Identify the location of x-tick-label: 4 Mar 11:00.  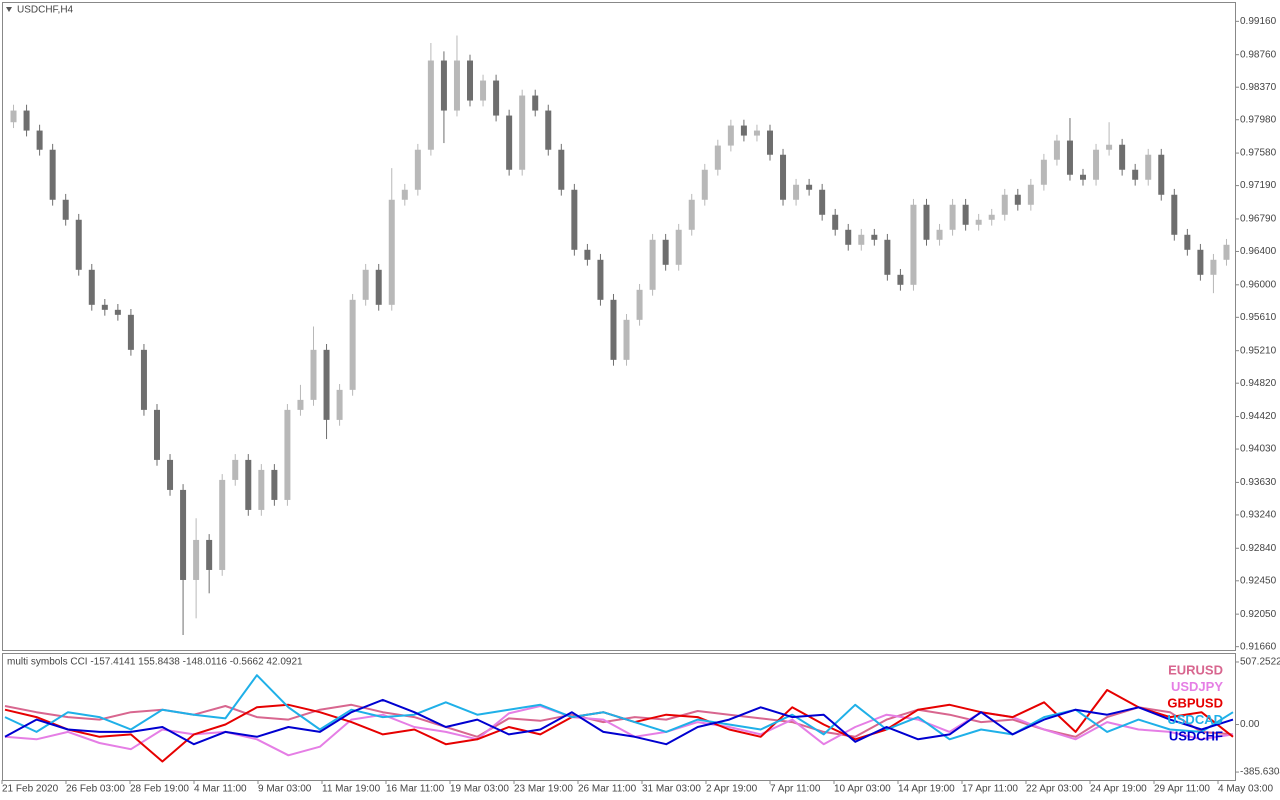
(220, 789).